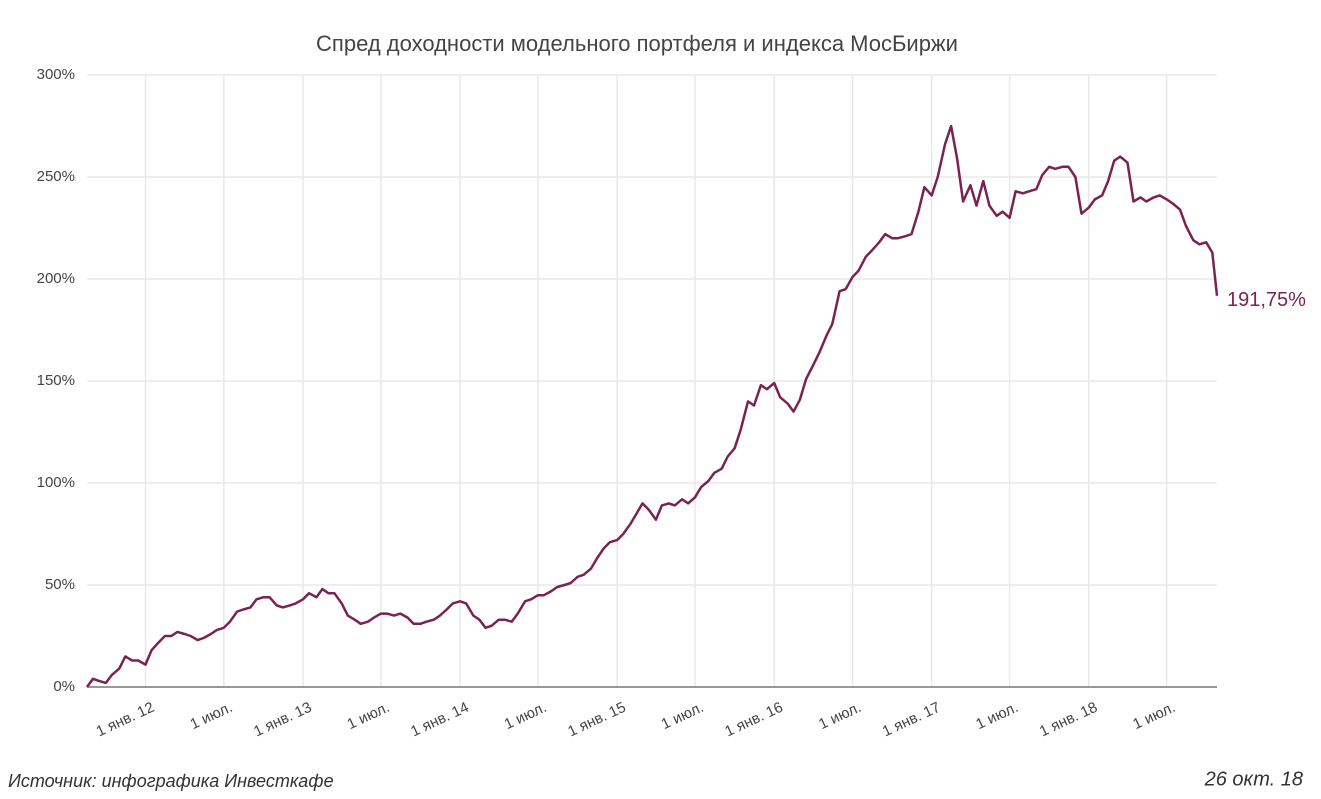 The image size is (1321, 799). What do you see at coordinates (56, 380) in the screenshot?
I see `y-tick-label: 150%` at bounding box center [56, 380].